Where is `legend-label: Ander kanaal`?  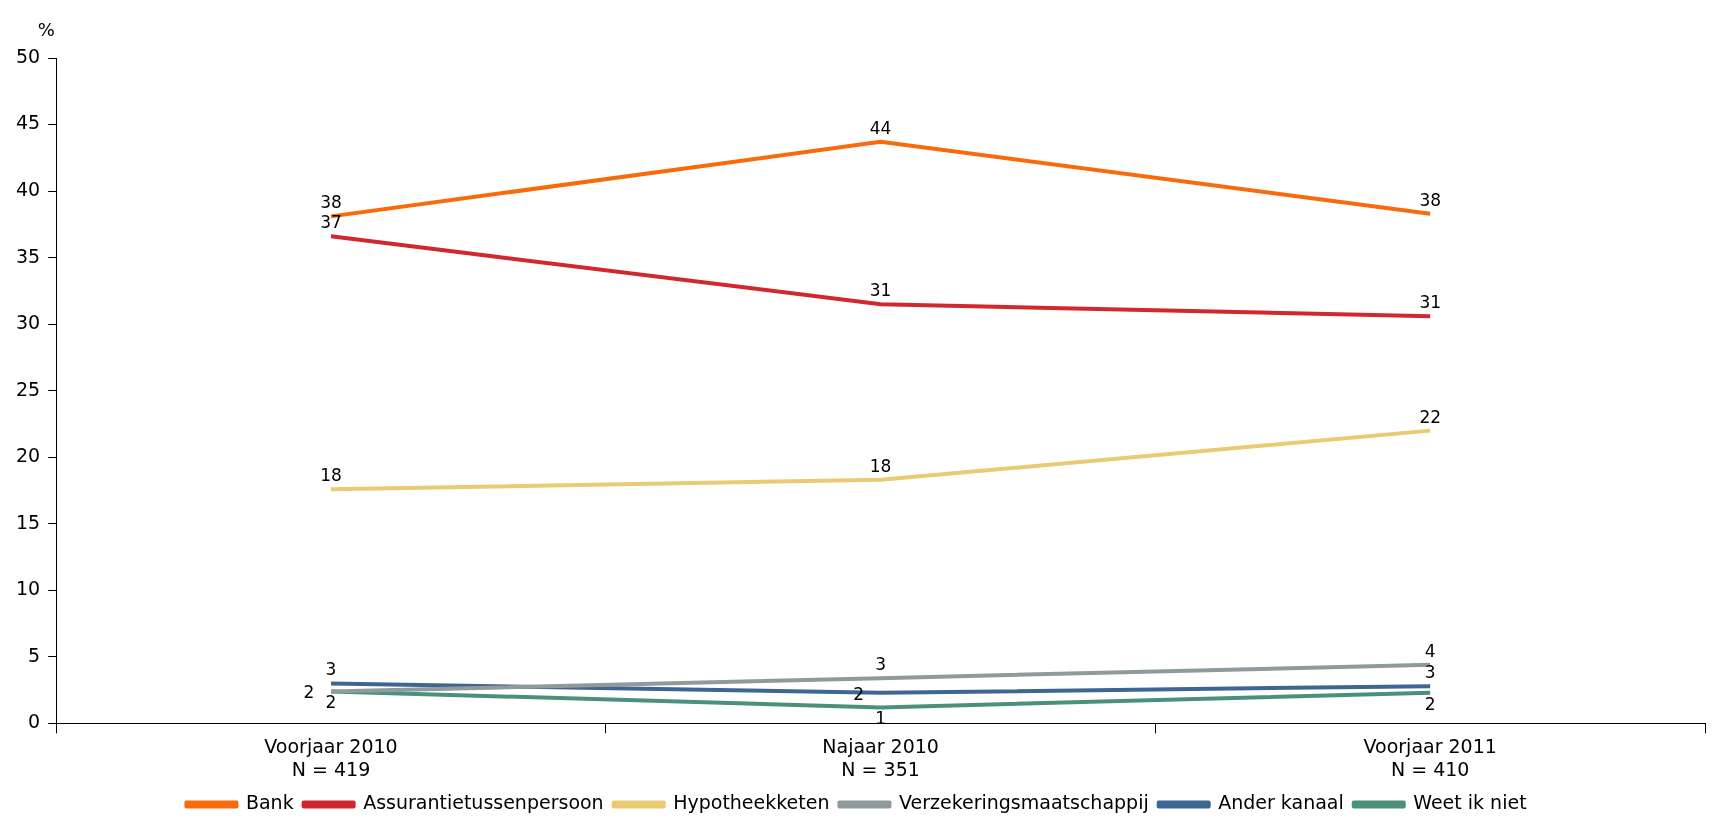
legend-label: Ander kanaal is located at coordinates (1281, 802).